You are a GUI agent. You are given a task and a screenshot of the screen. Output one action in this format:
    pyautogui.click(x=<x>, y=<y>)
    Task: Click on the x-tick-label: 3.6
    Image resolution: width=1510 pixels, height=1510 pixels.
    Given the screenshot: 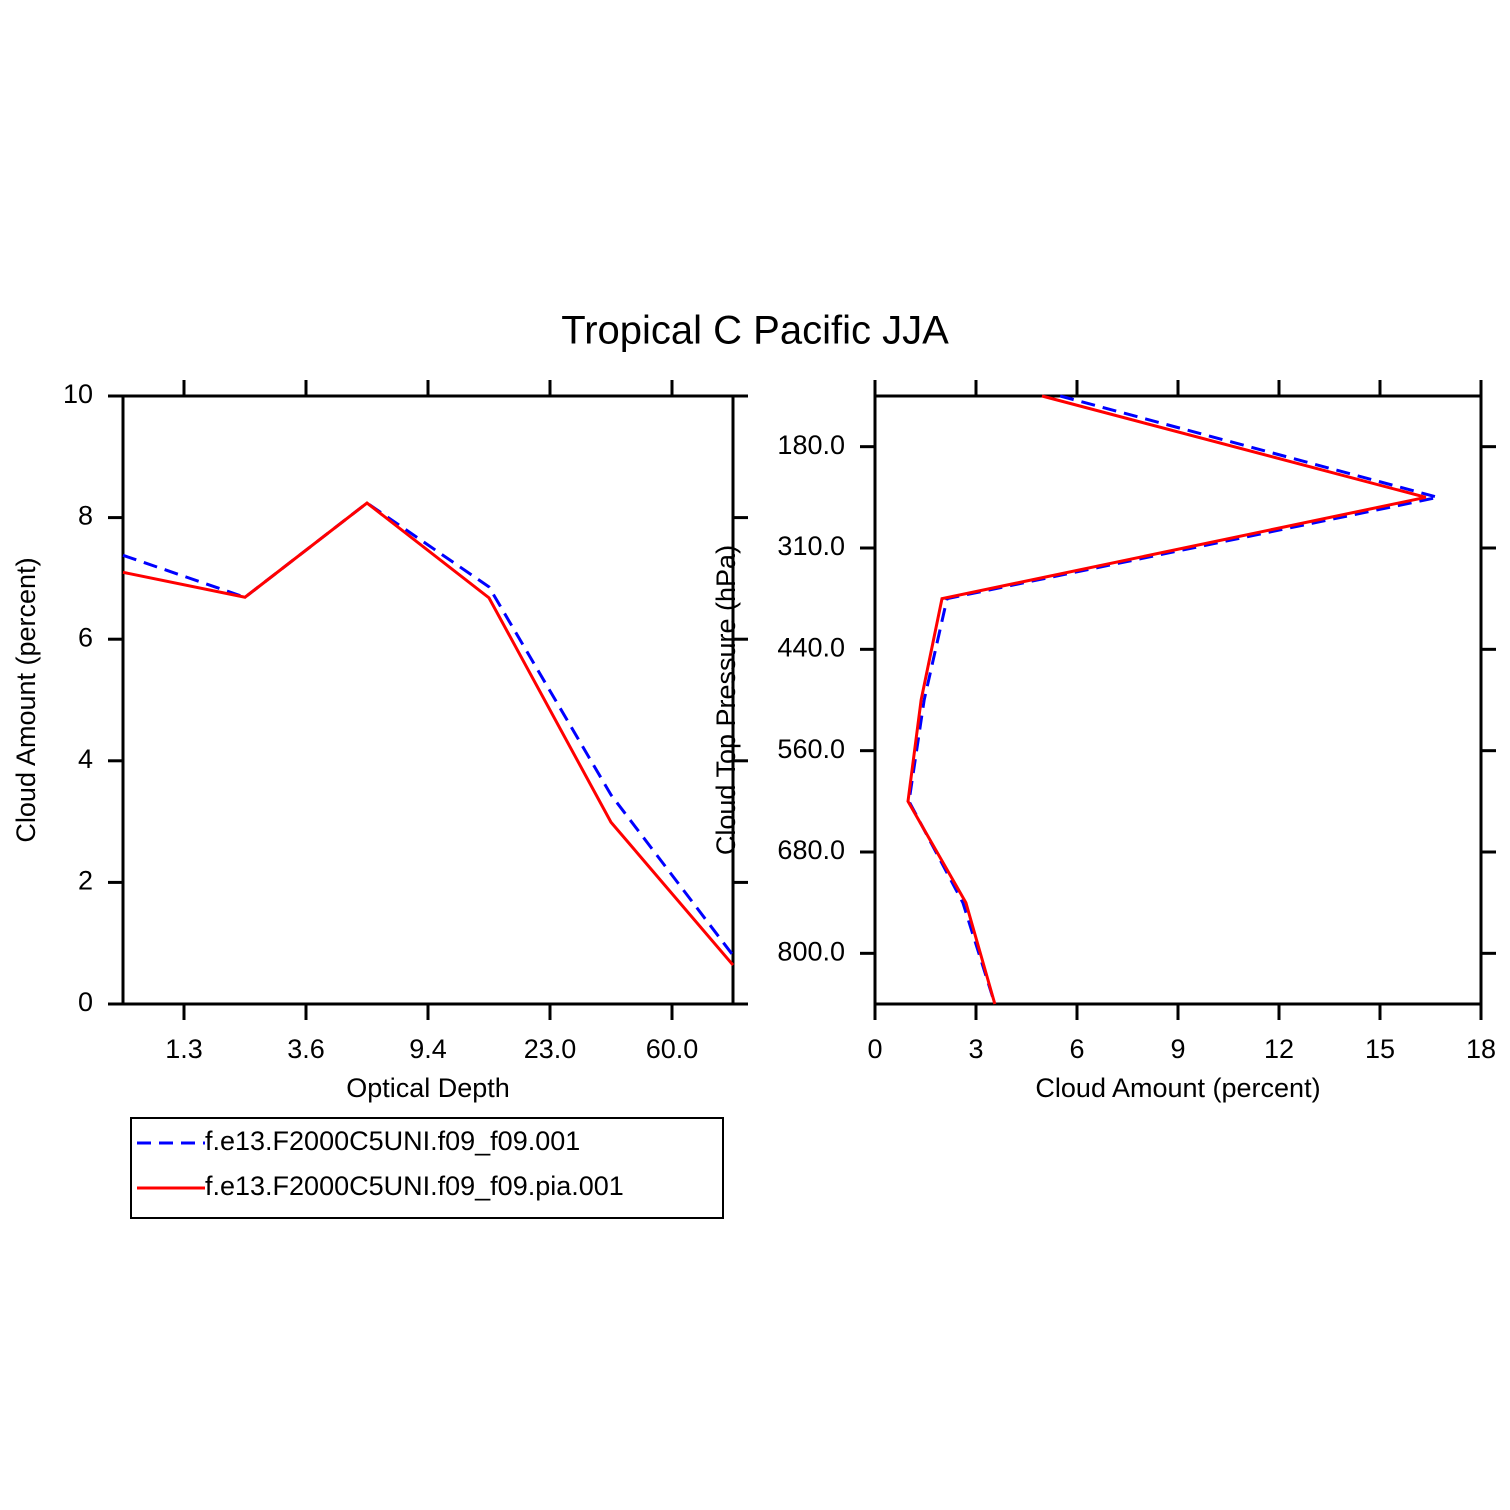 What is the action you would take?
    pyautogui.click(x=306, y=1049)
    